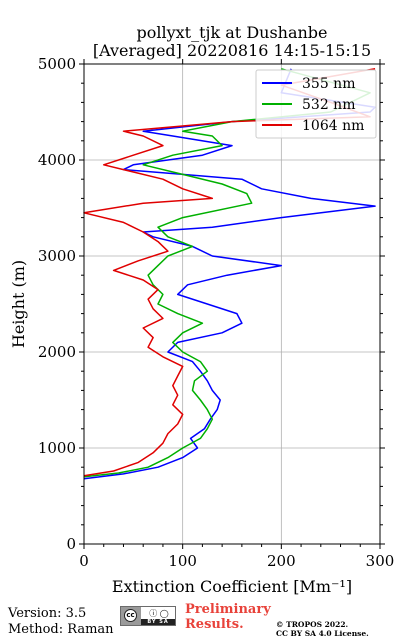 The height and width of the screenshot is (640, 400). Describe the element at coordinates (312, 624) in the screenshot. I see `copyright-line-1: © TROPOS 2022.` at that location.